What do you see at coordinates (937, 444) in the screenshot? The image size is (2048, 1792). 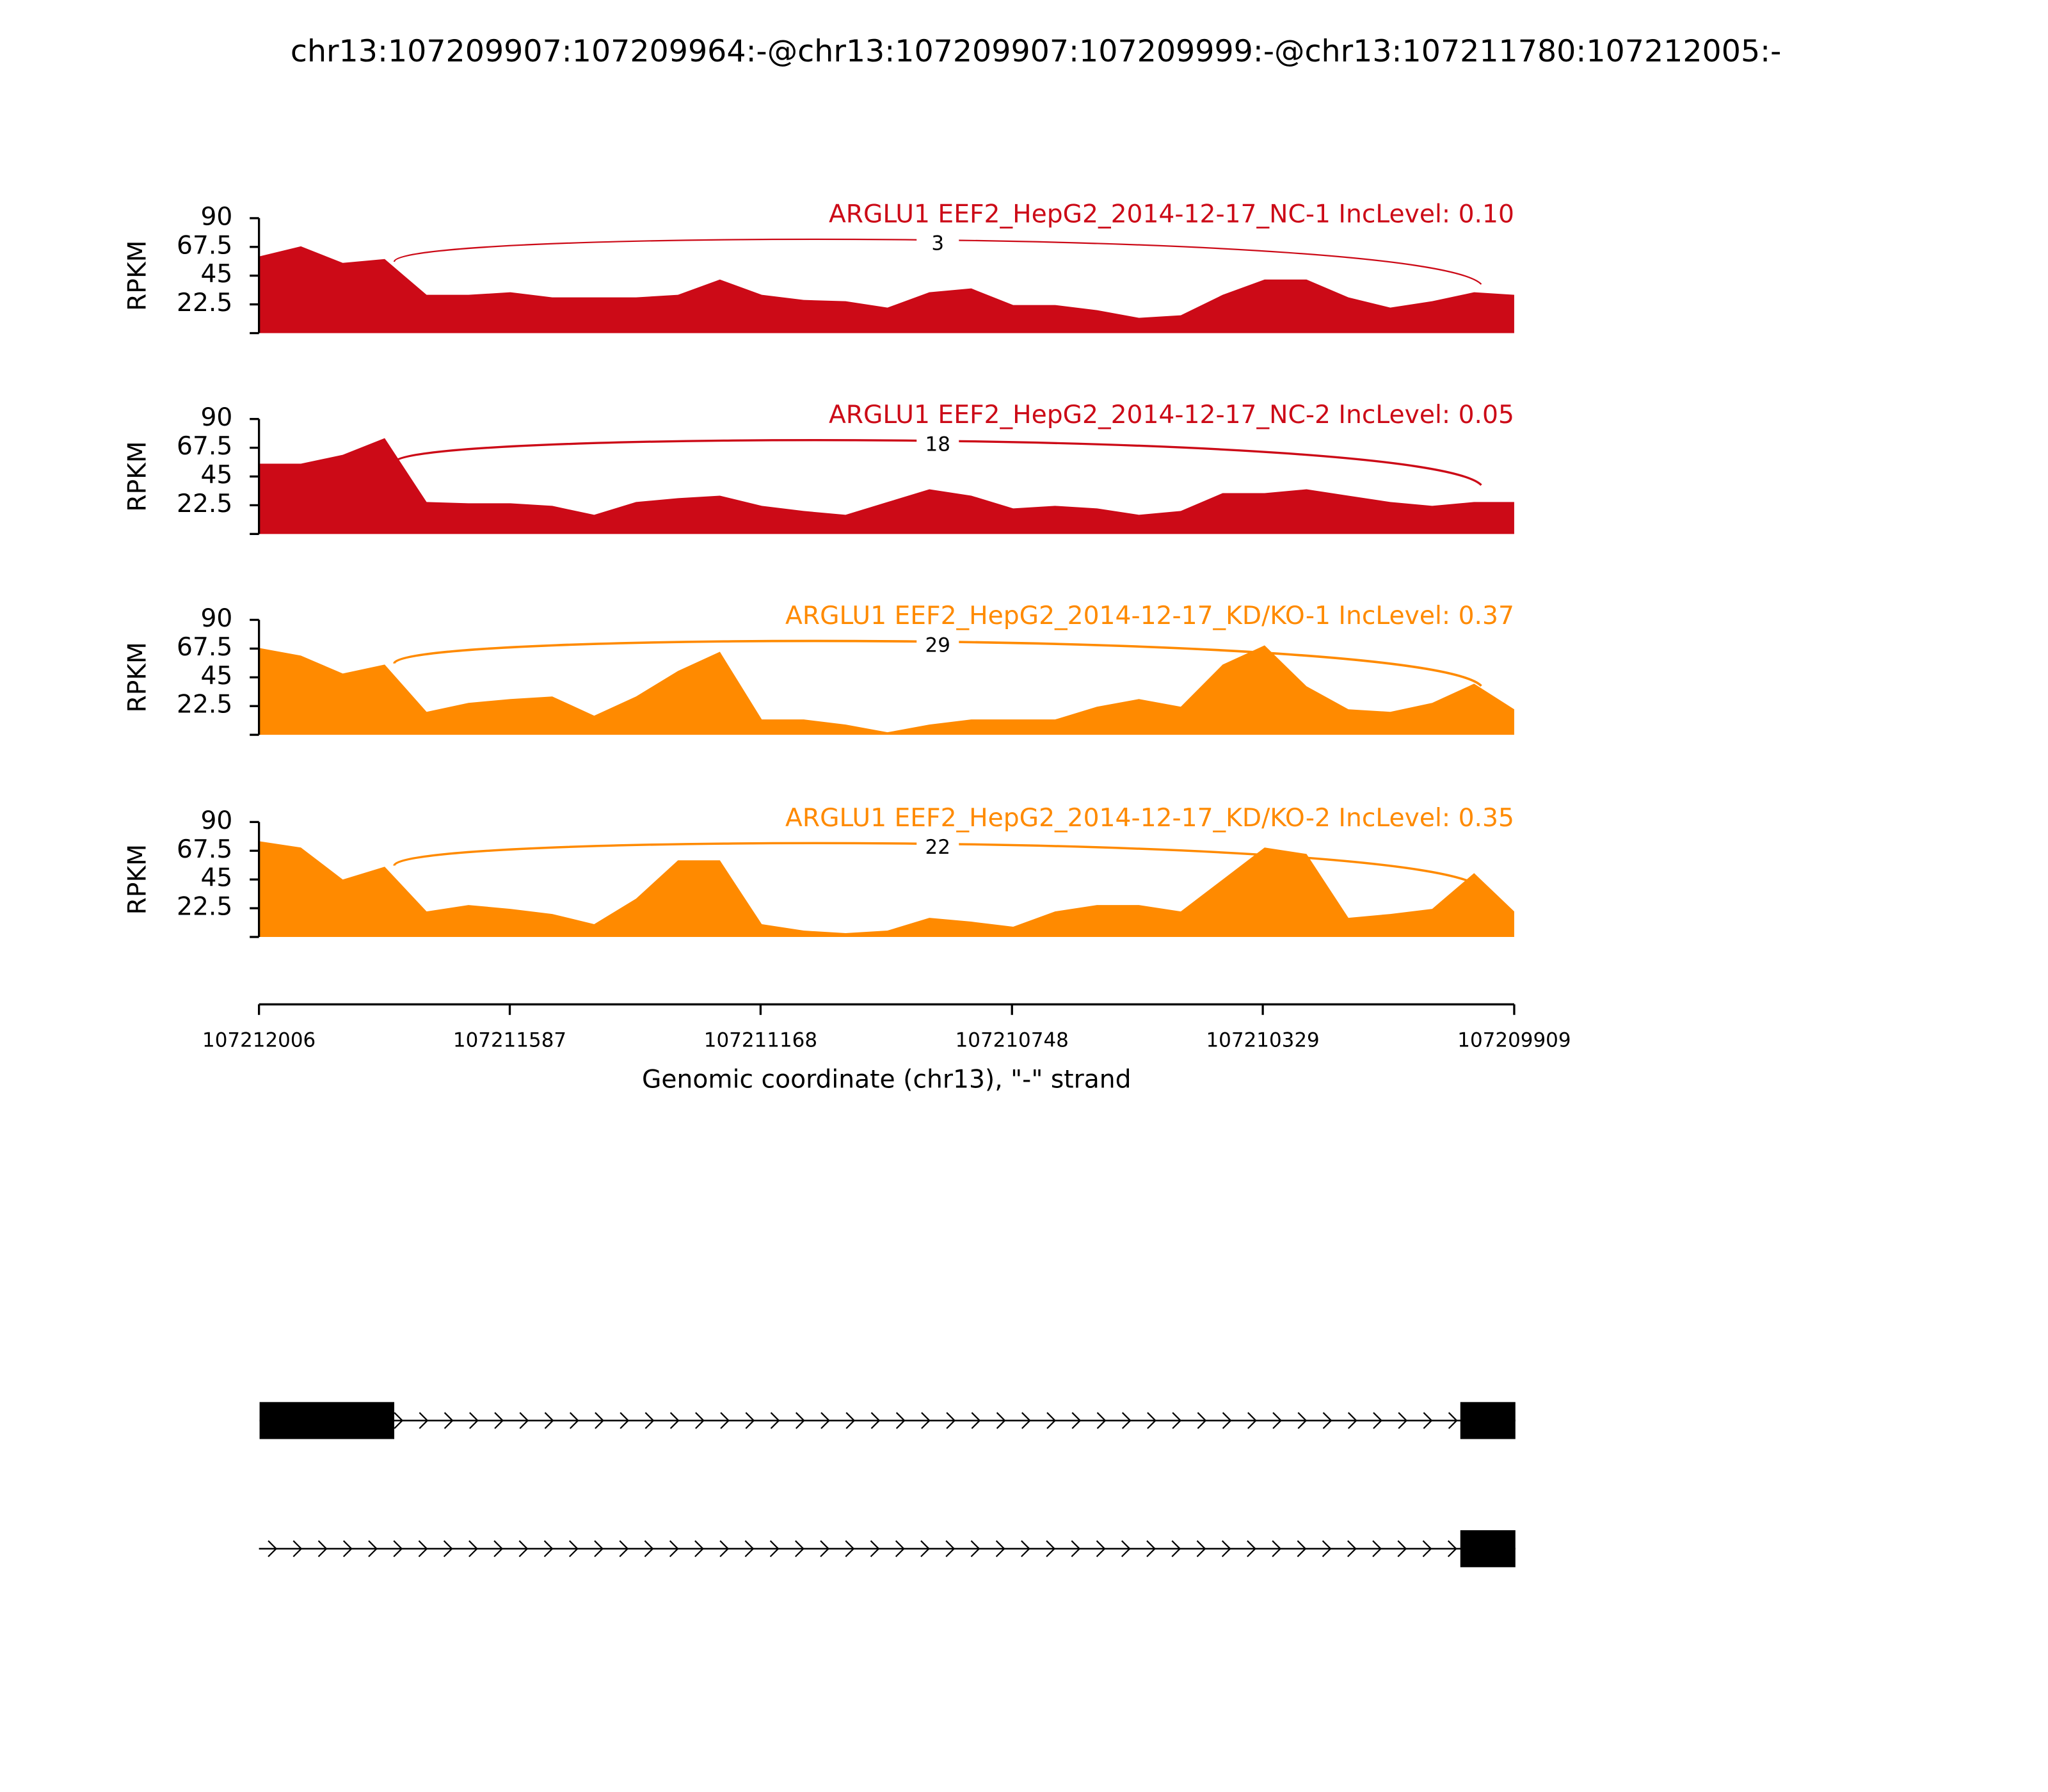 I see `junction-count: 18` at bounding box center [937, 444].